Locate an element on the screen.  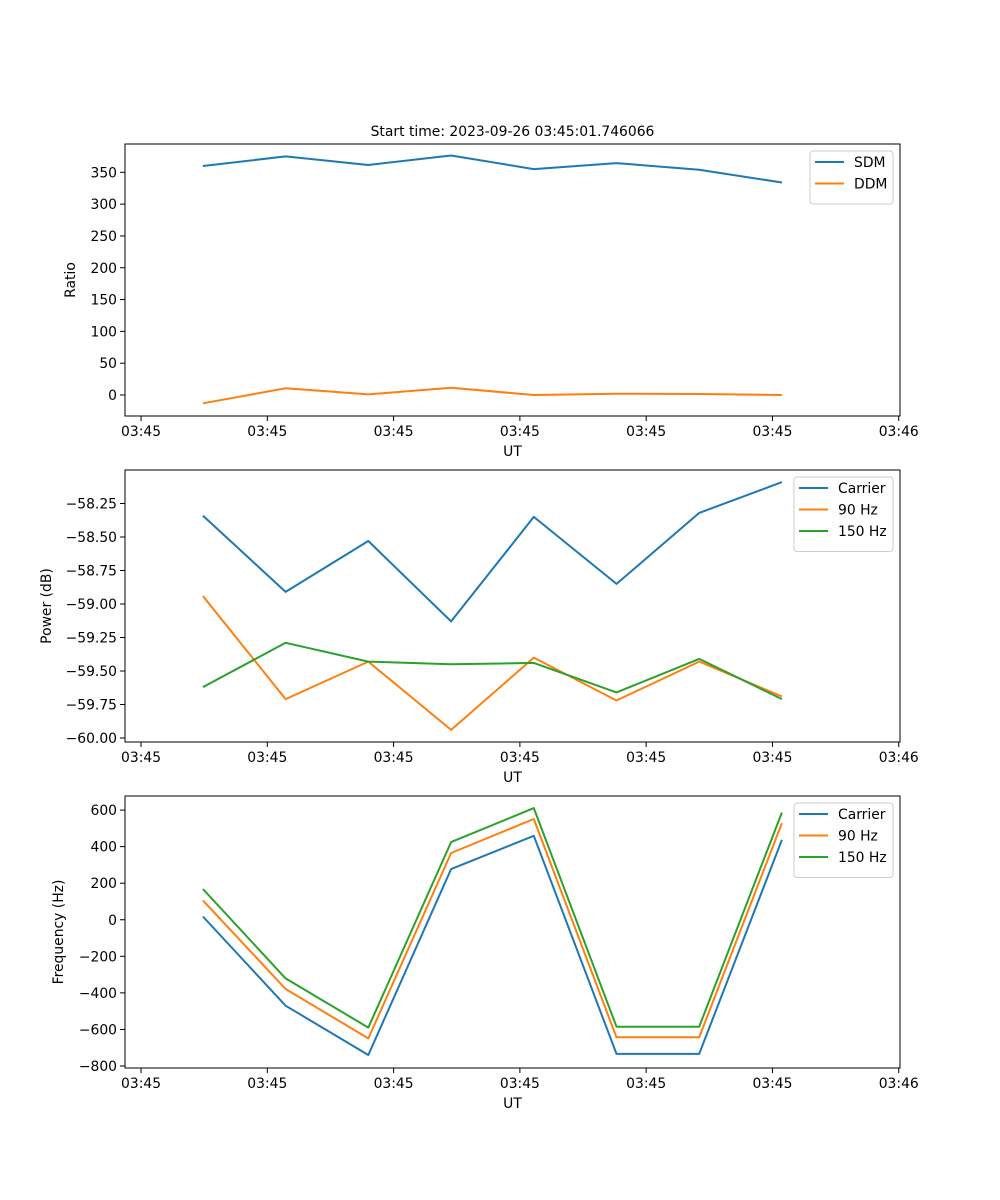
y-tick-label: 100 is located at coordinates (103, 332).